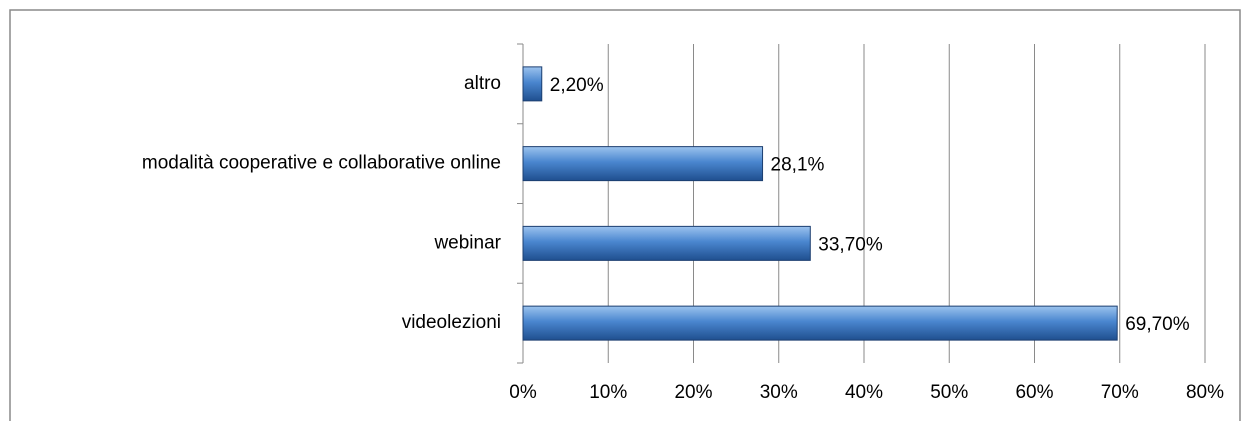  I want to click on y-tick-label: altro, so click(482, 83).